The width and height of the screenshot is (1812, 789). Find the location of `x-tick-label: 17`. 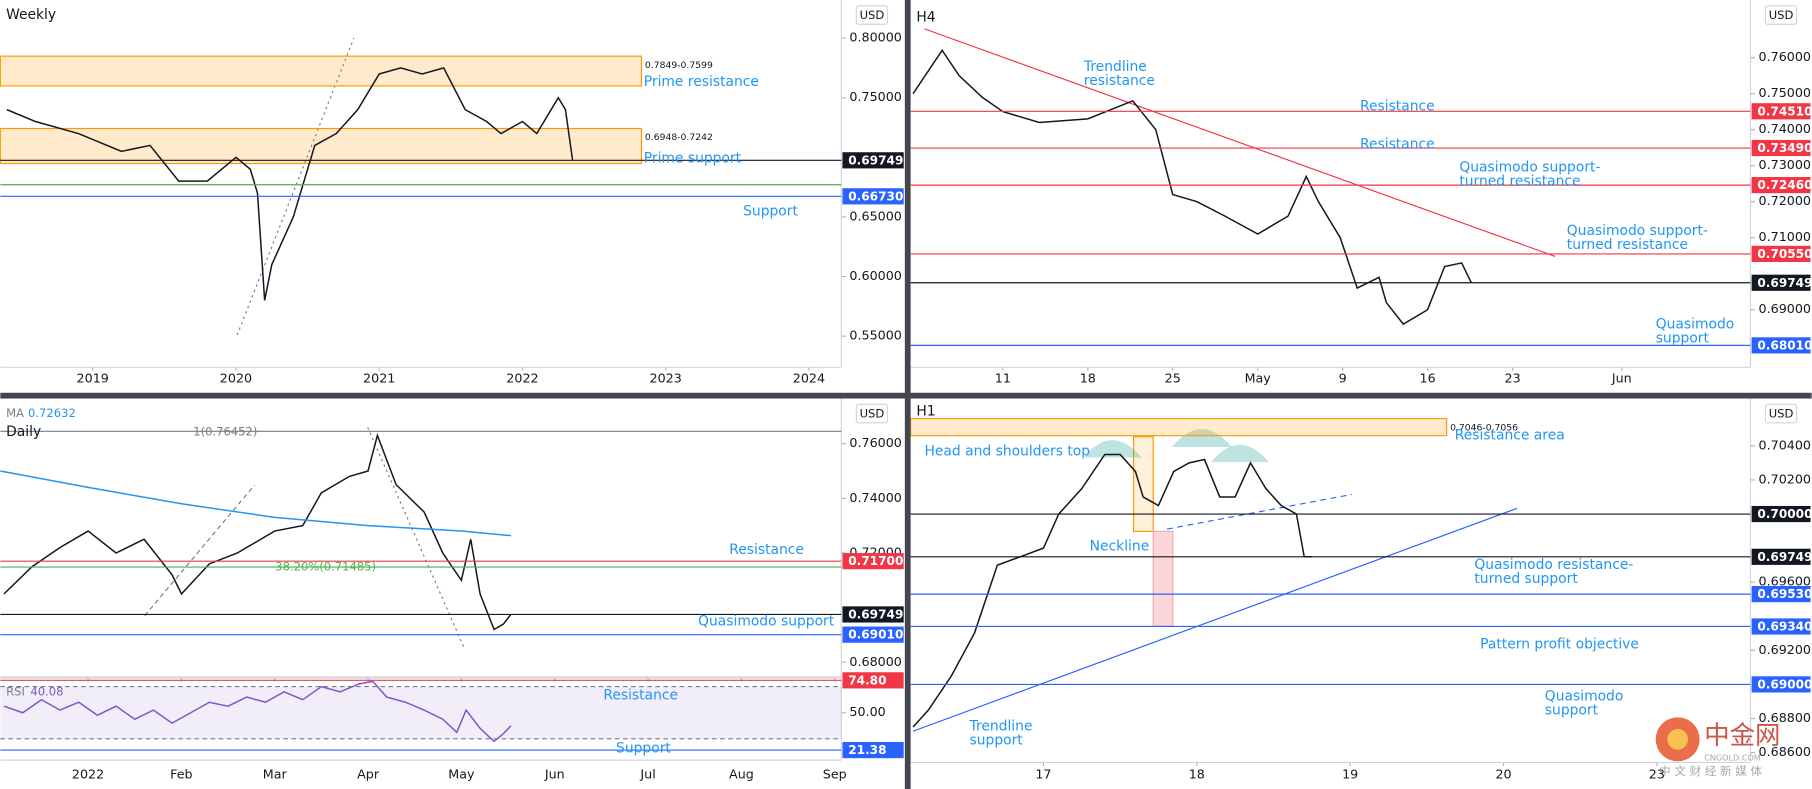

x-tick-label: 17 is located at coordinates (1043, 774).